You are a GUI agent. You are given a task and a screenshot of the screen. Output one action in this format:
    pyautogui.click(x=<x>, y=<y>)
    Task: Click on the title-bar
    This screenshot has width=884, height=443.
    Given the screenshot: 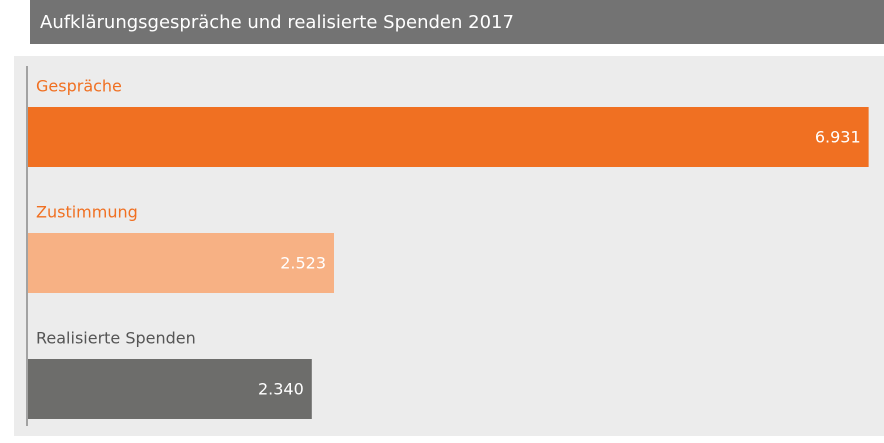 What is the action you would take?
    pyautogui.click(x=457, y=22)
    